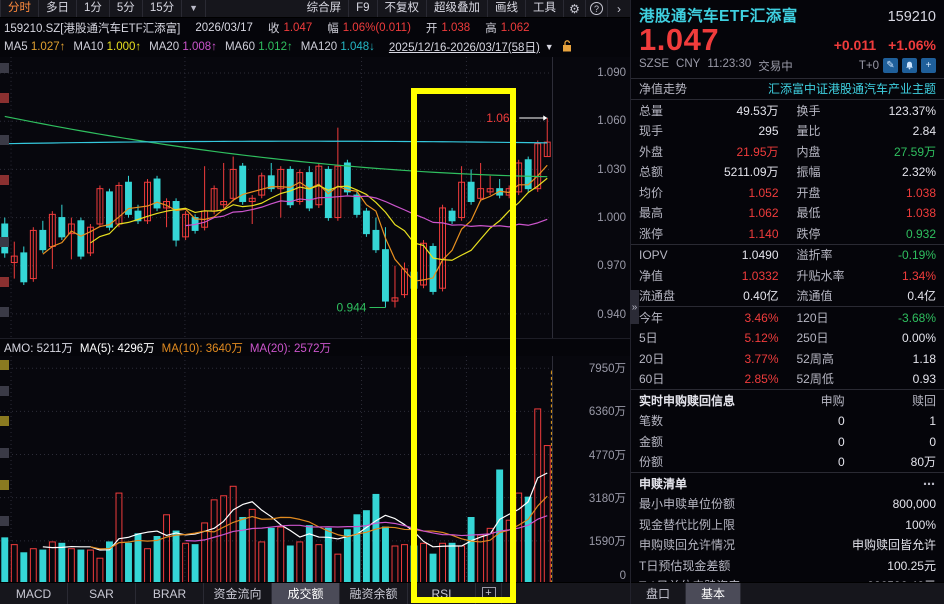 The width and height of the screenshot is (944, 604). What do you see at coordinates (787, 483) in the screenshot?
I see `list-header-row: 申赎清单 ⋯` at bounding box center [787, 483].